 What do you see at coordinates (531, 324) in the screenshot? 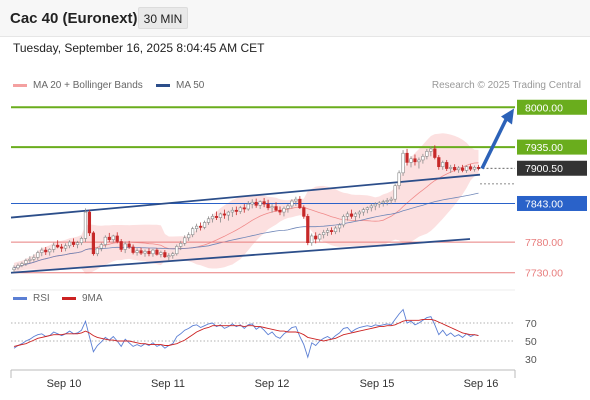
I see `rsi-level-label-70: 70` at bounding box center [531, 324].